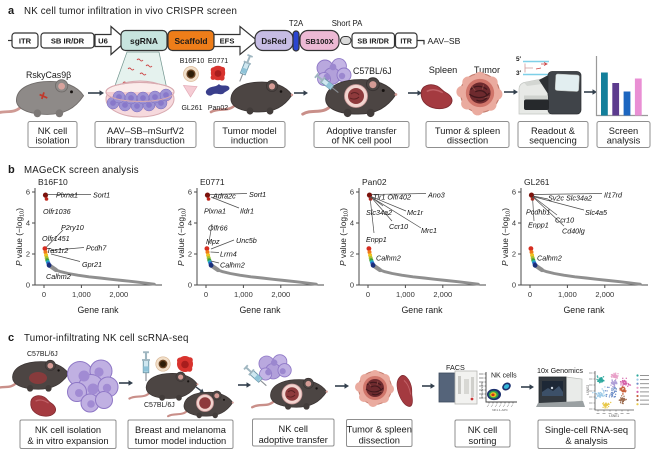  Describe the element at coordinates (538, 212) in the screenshot. I see `svg-text: Pcdhb1` at that location.